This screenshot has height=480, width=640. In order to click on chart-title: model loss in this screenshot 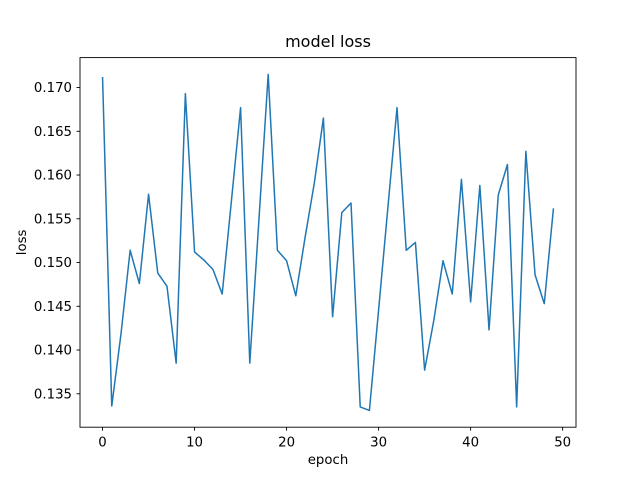, I will do `click(328, 41)`.